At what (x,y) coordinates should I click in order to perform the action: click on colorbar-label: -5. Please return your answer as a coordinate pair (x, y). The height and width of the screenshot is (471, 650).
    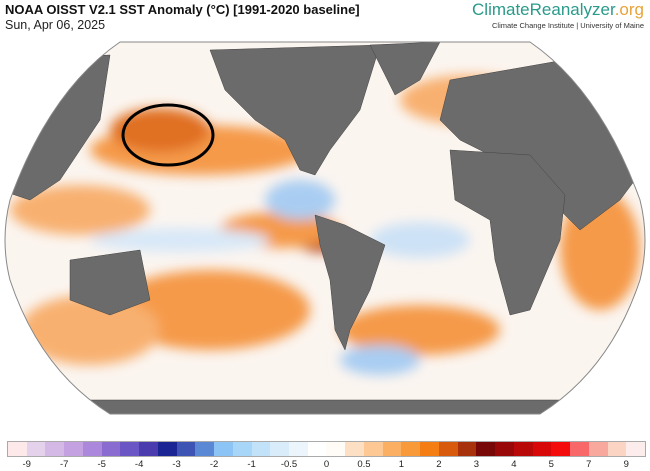
    Looking at the image, I should click on (101, 464).